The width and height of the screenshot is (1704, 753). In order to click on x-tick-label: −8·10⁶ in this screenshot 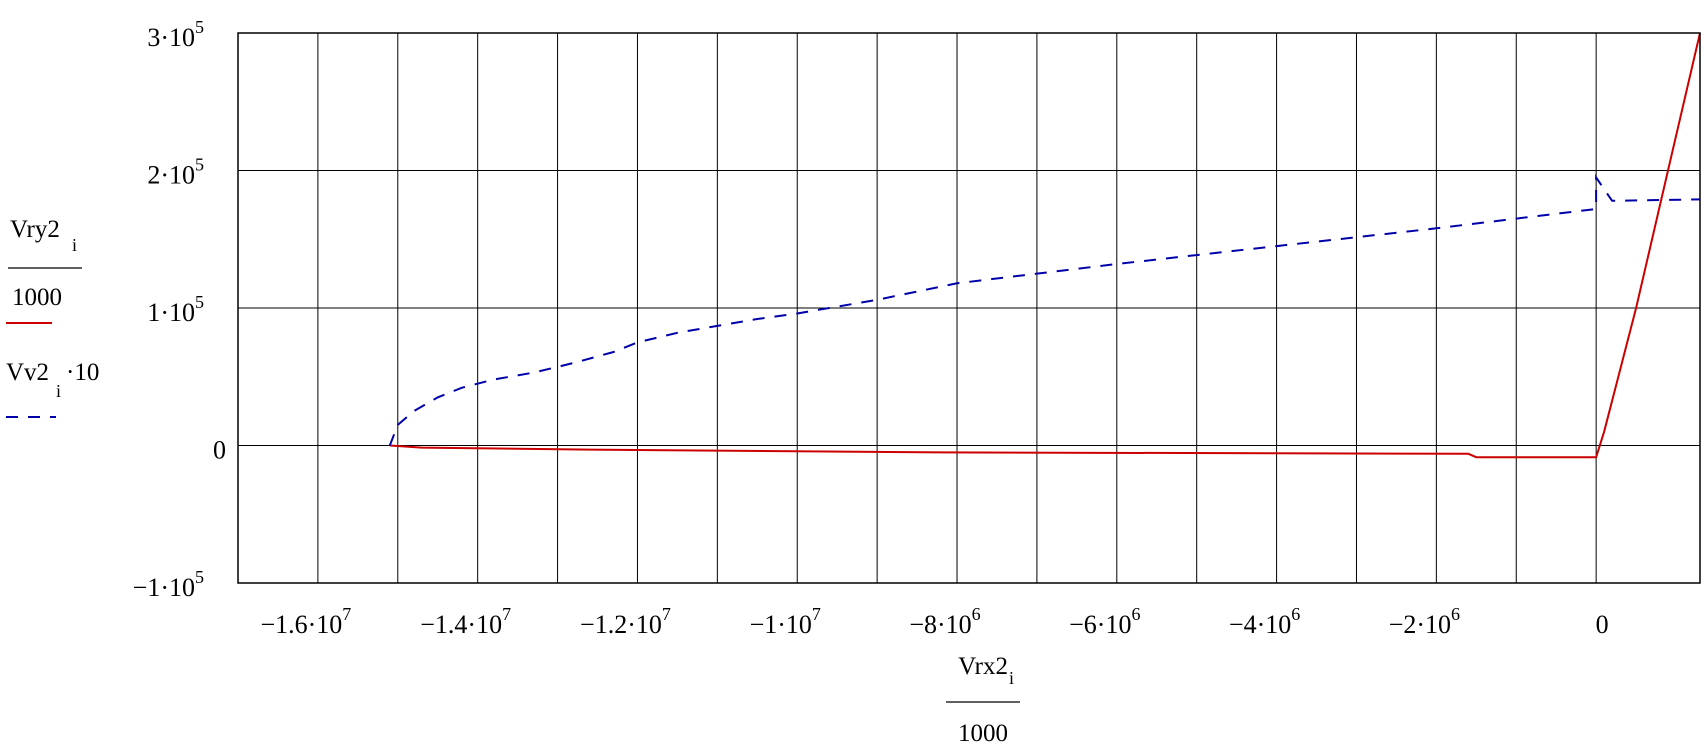, I will do `click(944, 621)`.